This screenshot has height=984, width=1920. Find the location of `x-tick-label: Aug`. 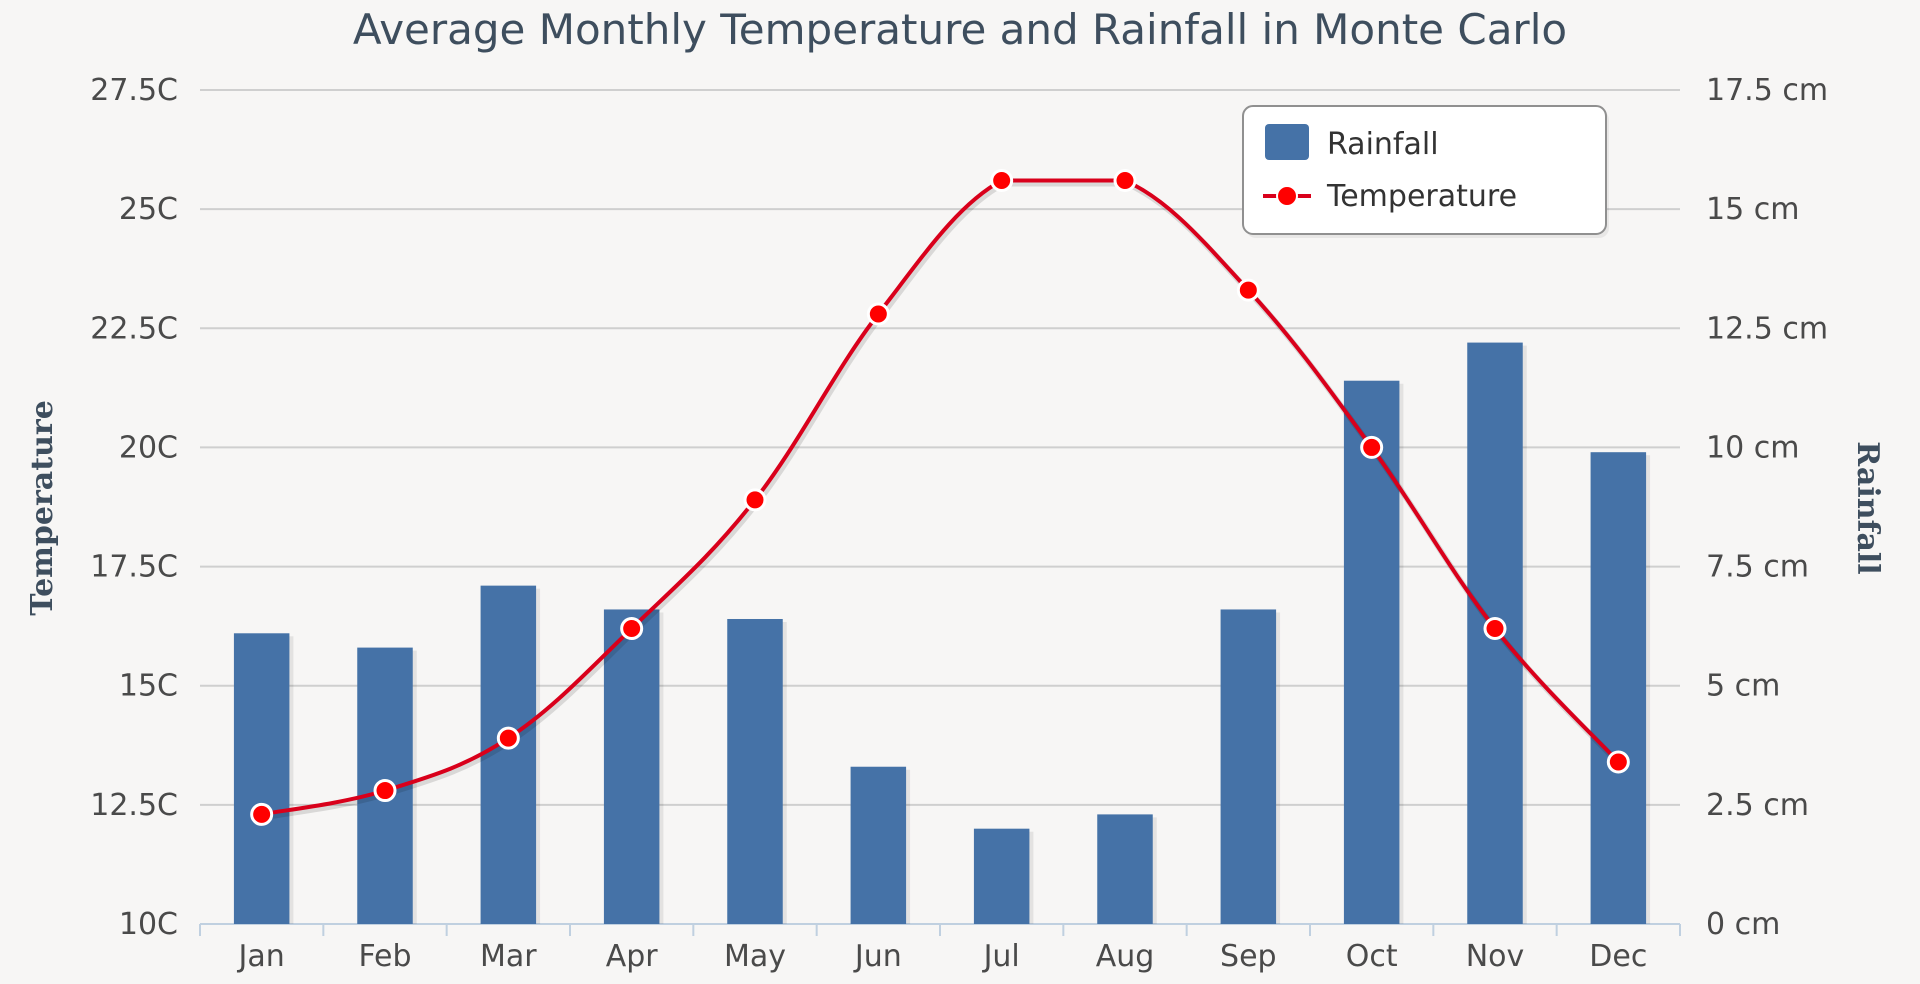

x-tick-label: Aug is located at coordinates (1125, 956).